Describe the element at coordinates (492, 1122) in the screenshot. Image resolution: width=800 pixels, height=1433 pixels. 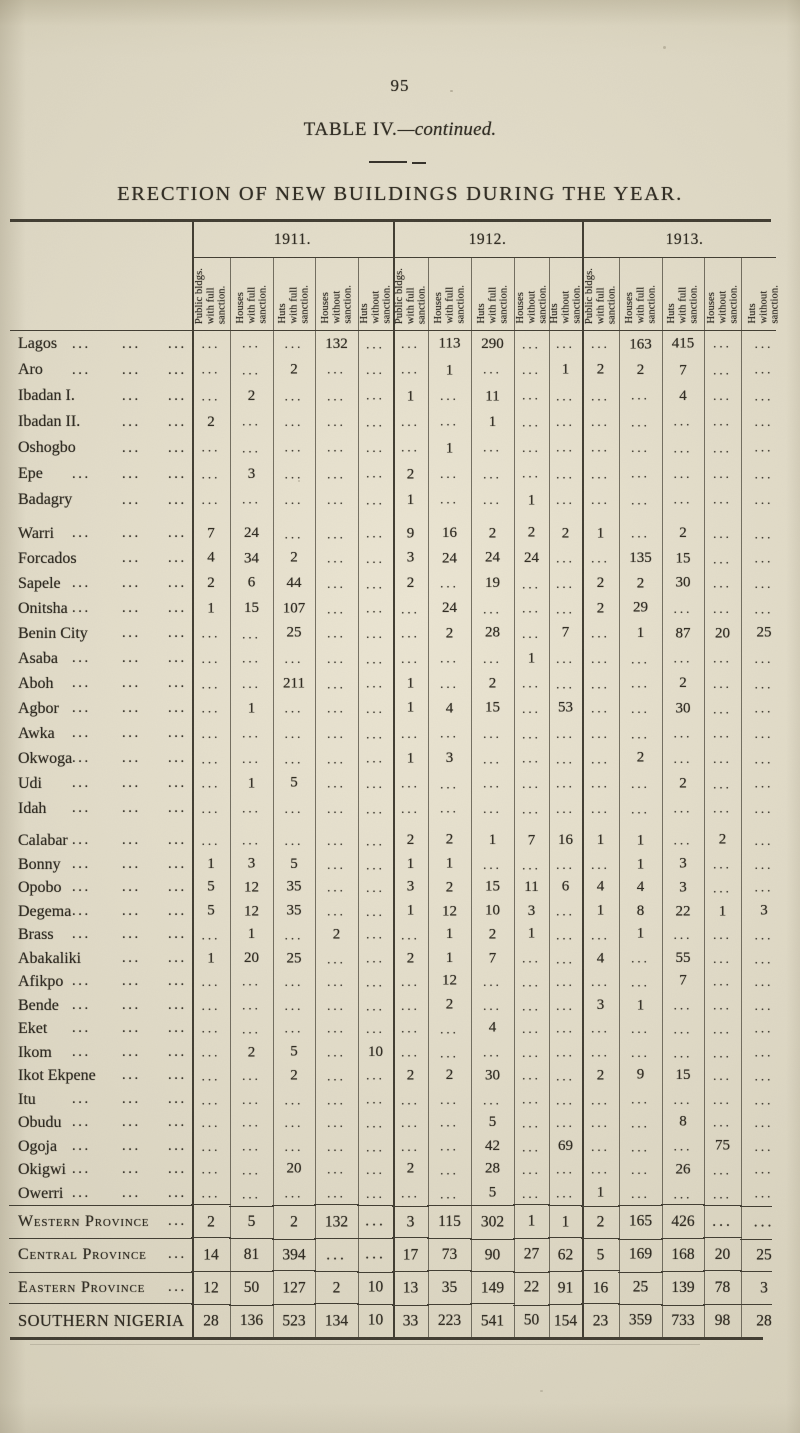
I see `value-cell: 5` at that location.